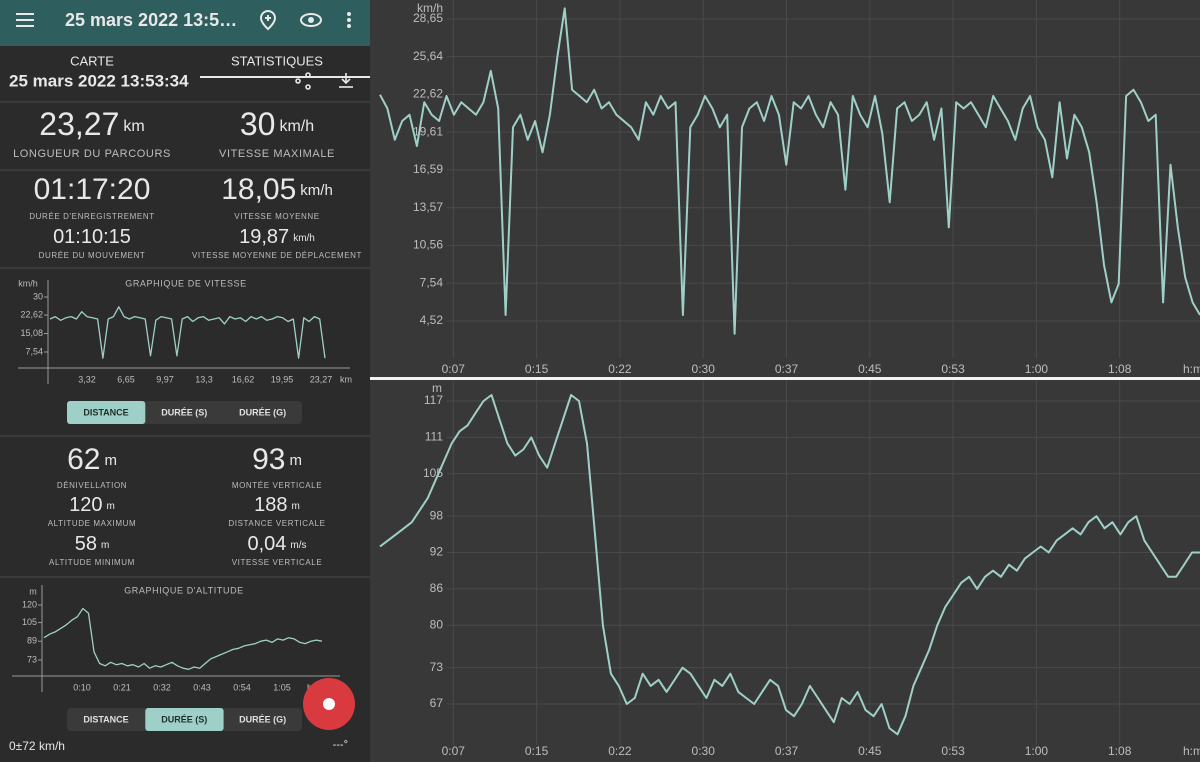  What do you see at coordinates (277, 60) in the screenshot?
I see `tab-selected: STATISTIQUES` at bounding box center [277, 60].